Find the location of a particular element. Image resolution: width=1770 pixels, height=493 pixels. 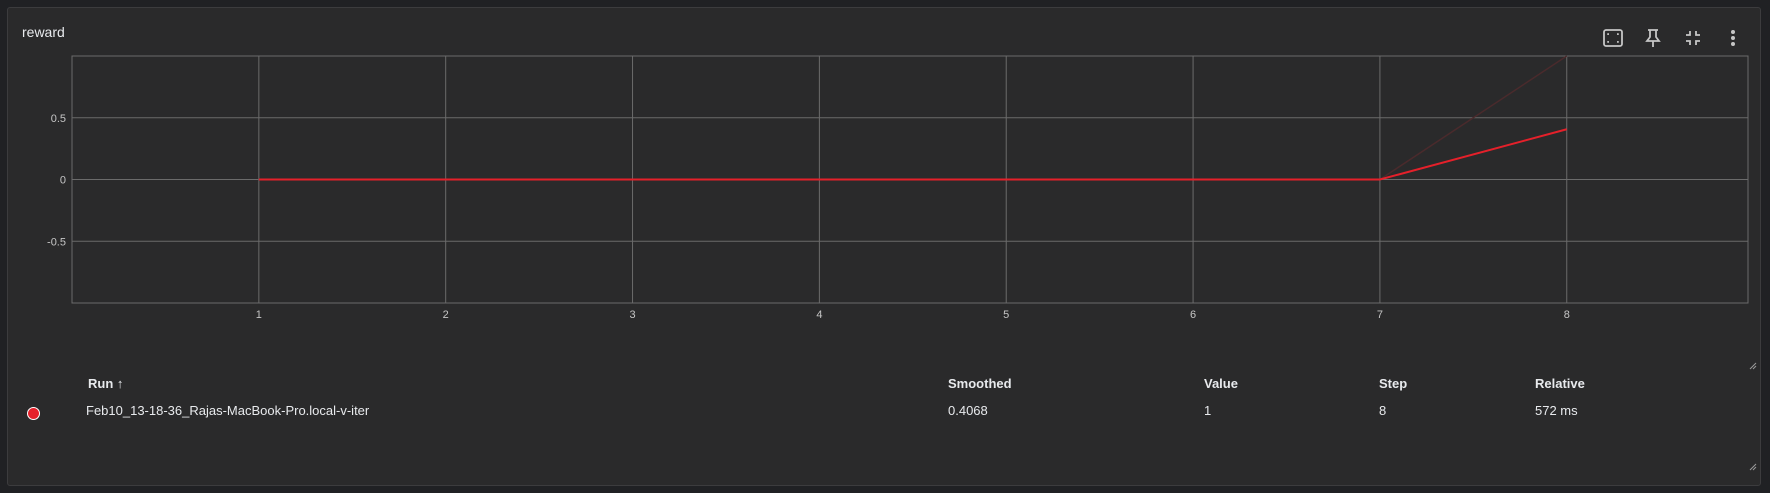

card-title: reward is located at coordinates (43, 32).